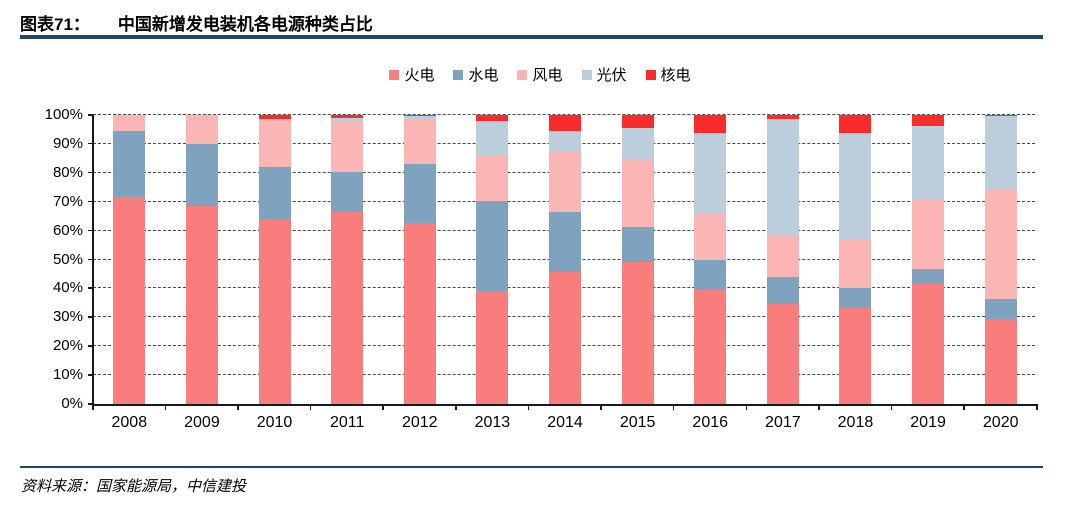 Image resolution: width=1080 pixels, height=512 pixels. Describe the element at coordinates (675, 75) in the screenshot. I see `legend-label-nuclear: 核电` at that location.